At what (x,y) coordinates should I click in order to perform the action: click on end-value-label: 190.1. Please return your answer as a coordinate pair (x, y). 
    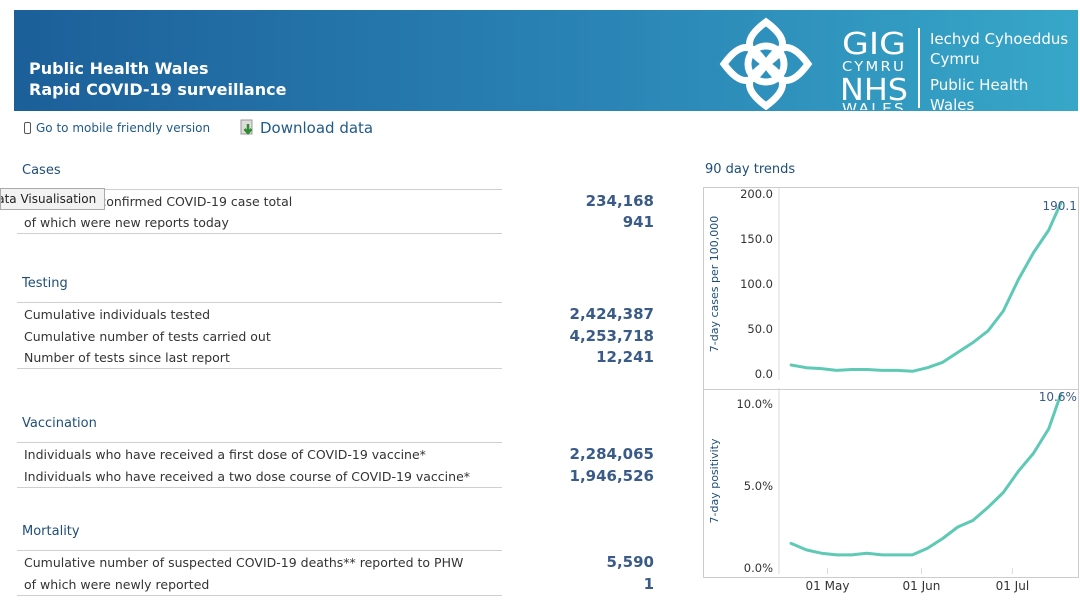
    Looking at the image, I should click on (1060, 206).